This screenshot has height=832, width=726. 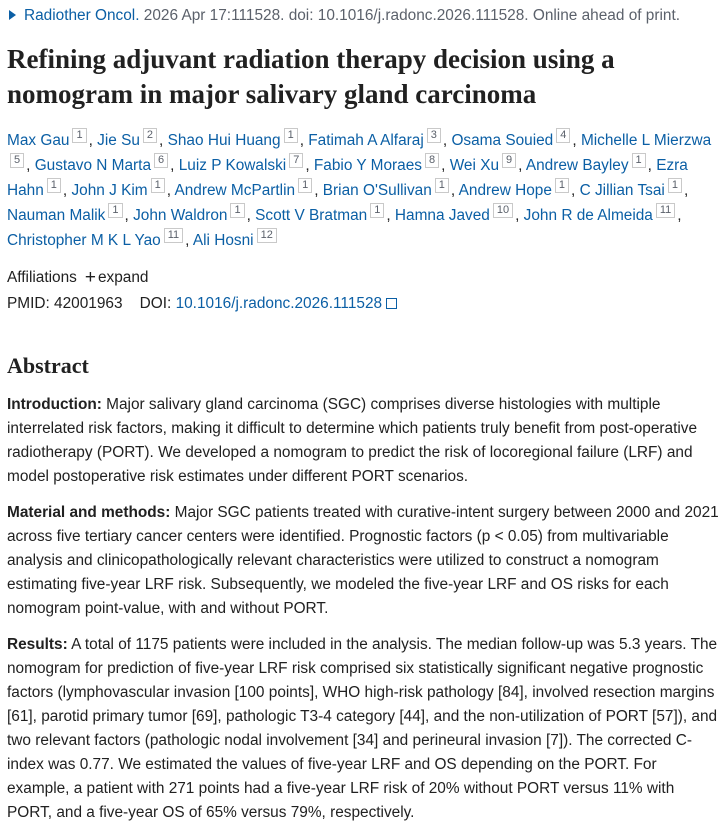 I want to click on journal-link: Radiother Oncol., so click(x=82, y=15).